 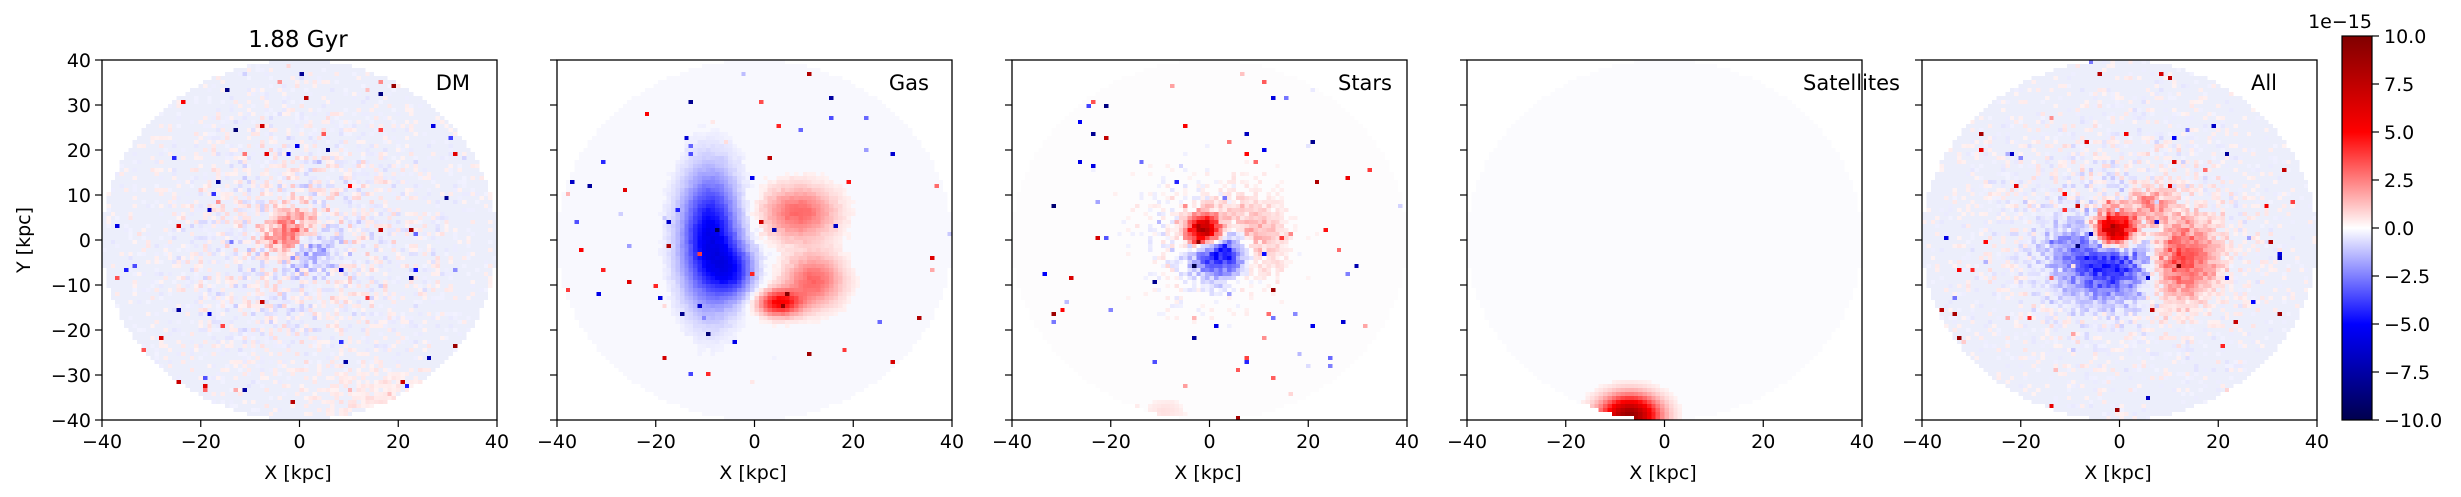 What do you see at coordinates (79, 151) in the screenshot?
I see `y-tick-label: 20` at bounding box center [79, 151].